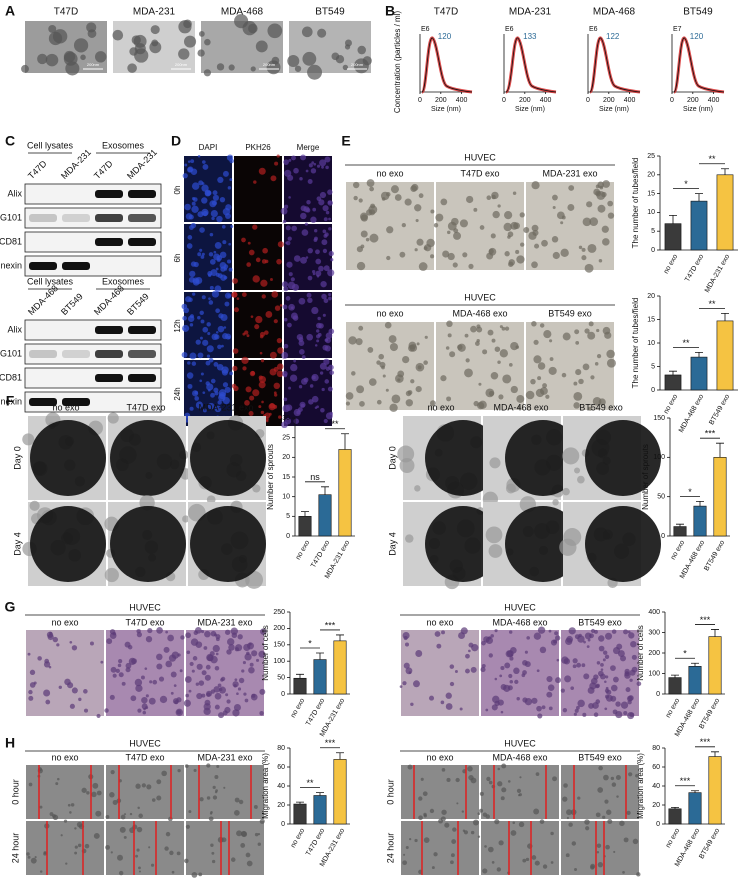 The width and height of the screenshot is (751, 879). I want to click on condition-label: no exo, so click(440, 407).